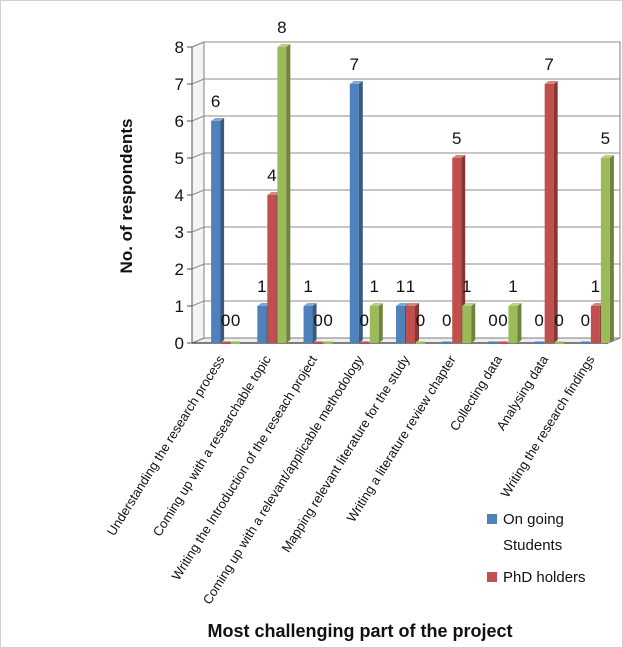 The image size is (623, 648). Describe the element at coordinates (179, 195) in the screenshot. I see `y-tick-label: 4` at that location.